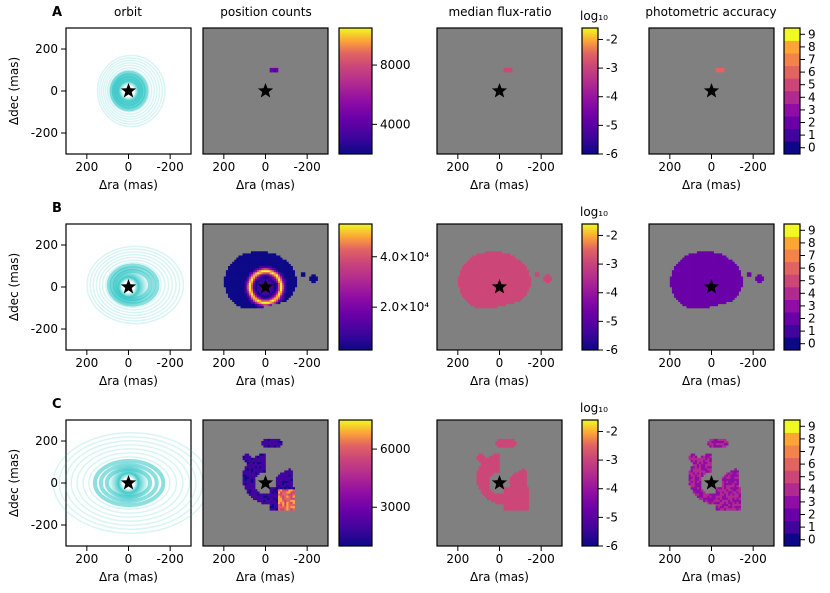 Image resolution: width=830 pixels, height=593 pixels. Describe the element at coordinates (44, 133) in the screenshot. I see `y-tick-label: -200` at that location.